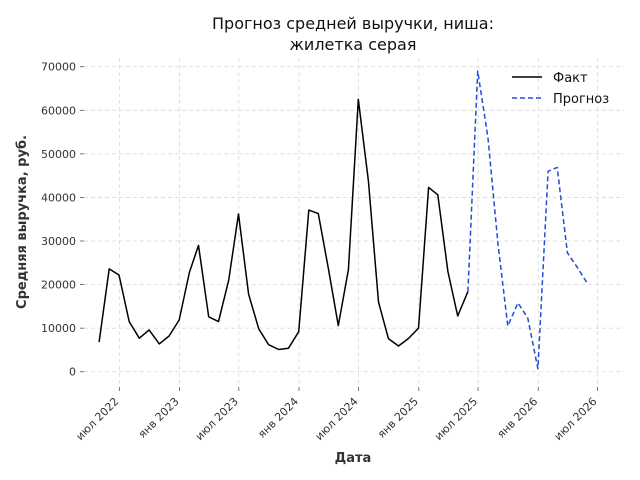 This screenshot has width=640, height=480. What do you see at coordinates (353, 458) in the screenshot?
I see `x-axis-label: Дата` at bounding box center [353, 458].